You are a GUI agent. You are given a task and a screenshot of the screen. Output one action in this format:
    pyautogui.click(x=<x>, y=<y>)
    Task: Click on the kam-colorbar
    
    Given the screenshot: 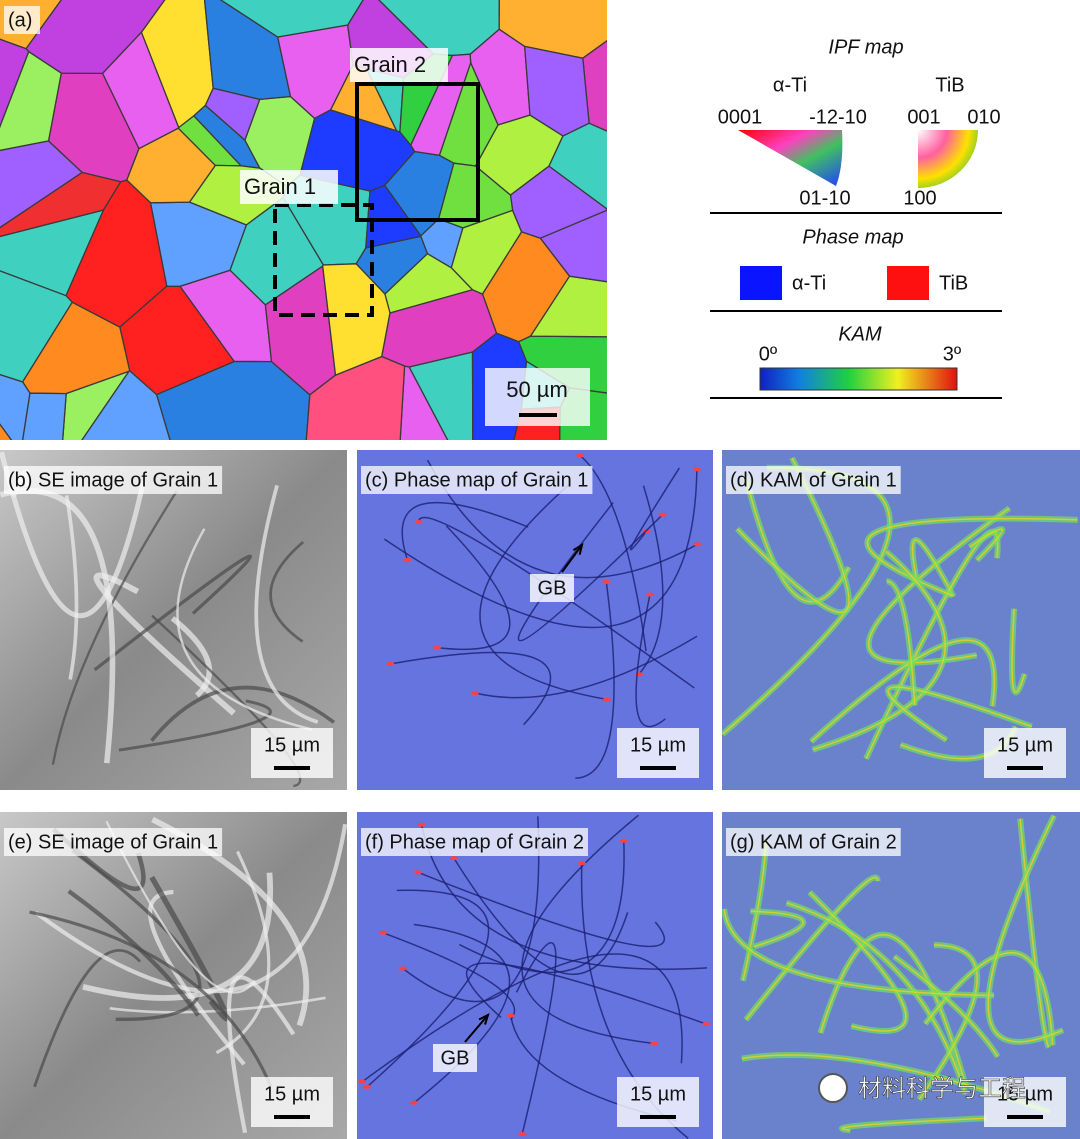 What is the action you would take?
    pyautogui.click(x=858, y=379)
    